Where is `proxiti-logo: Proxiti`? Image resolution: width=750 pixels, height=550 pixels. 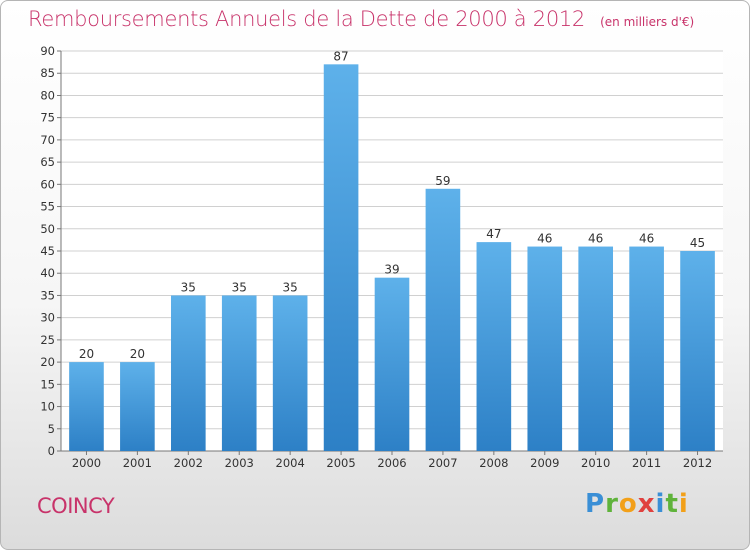 proxiti-logo: Proxiti is located at coordinates (637, 504).